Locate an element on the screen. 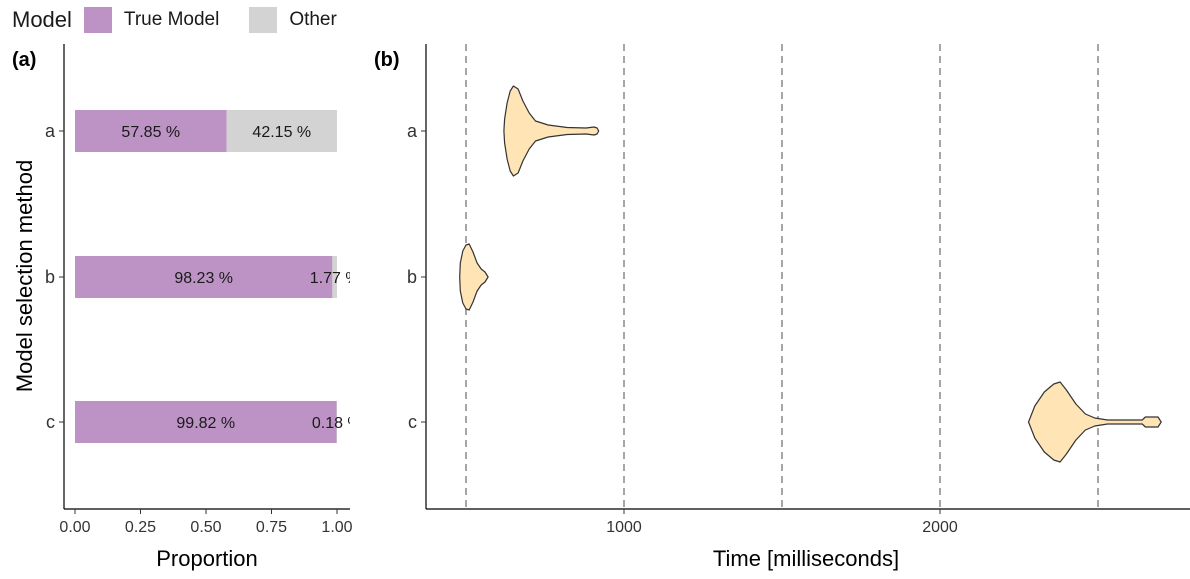 The image size is (1190, 579). panel-b-x-tick-label: 1000 is located at coordinates (624, 527).